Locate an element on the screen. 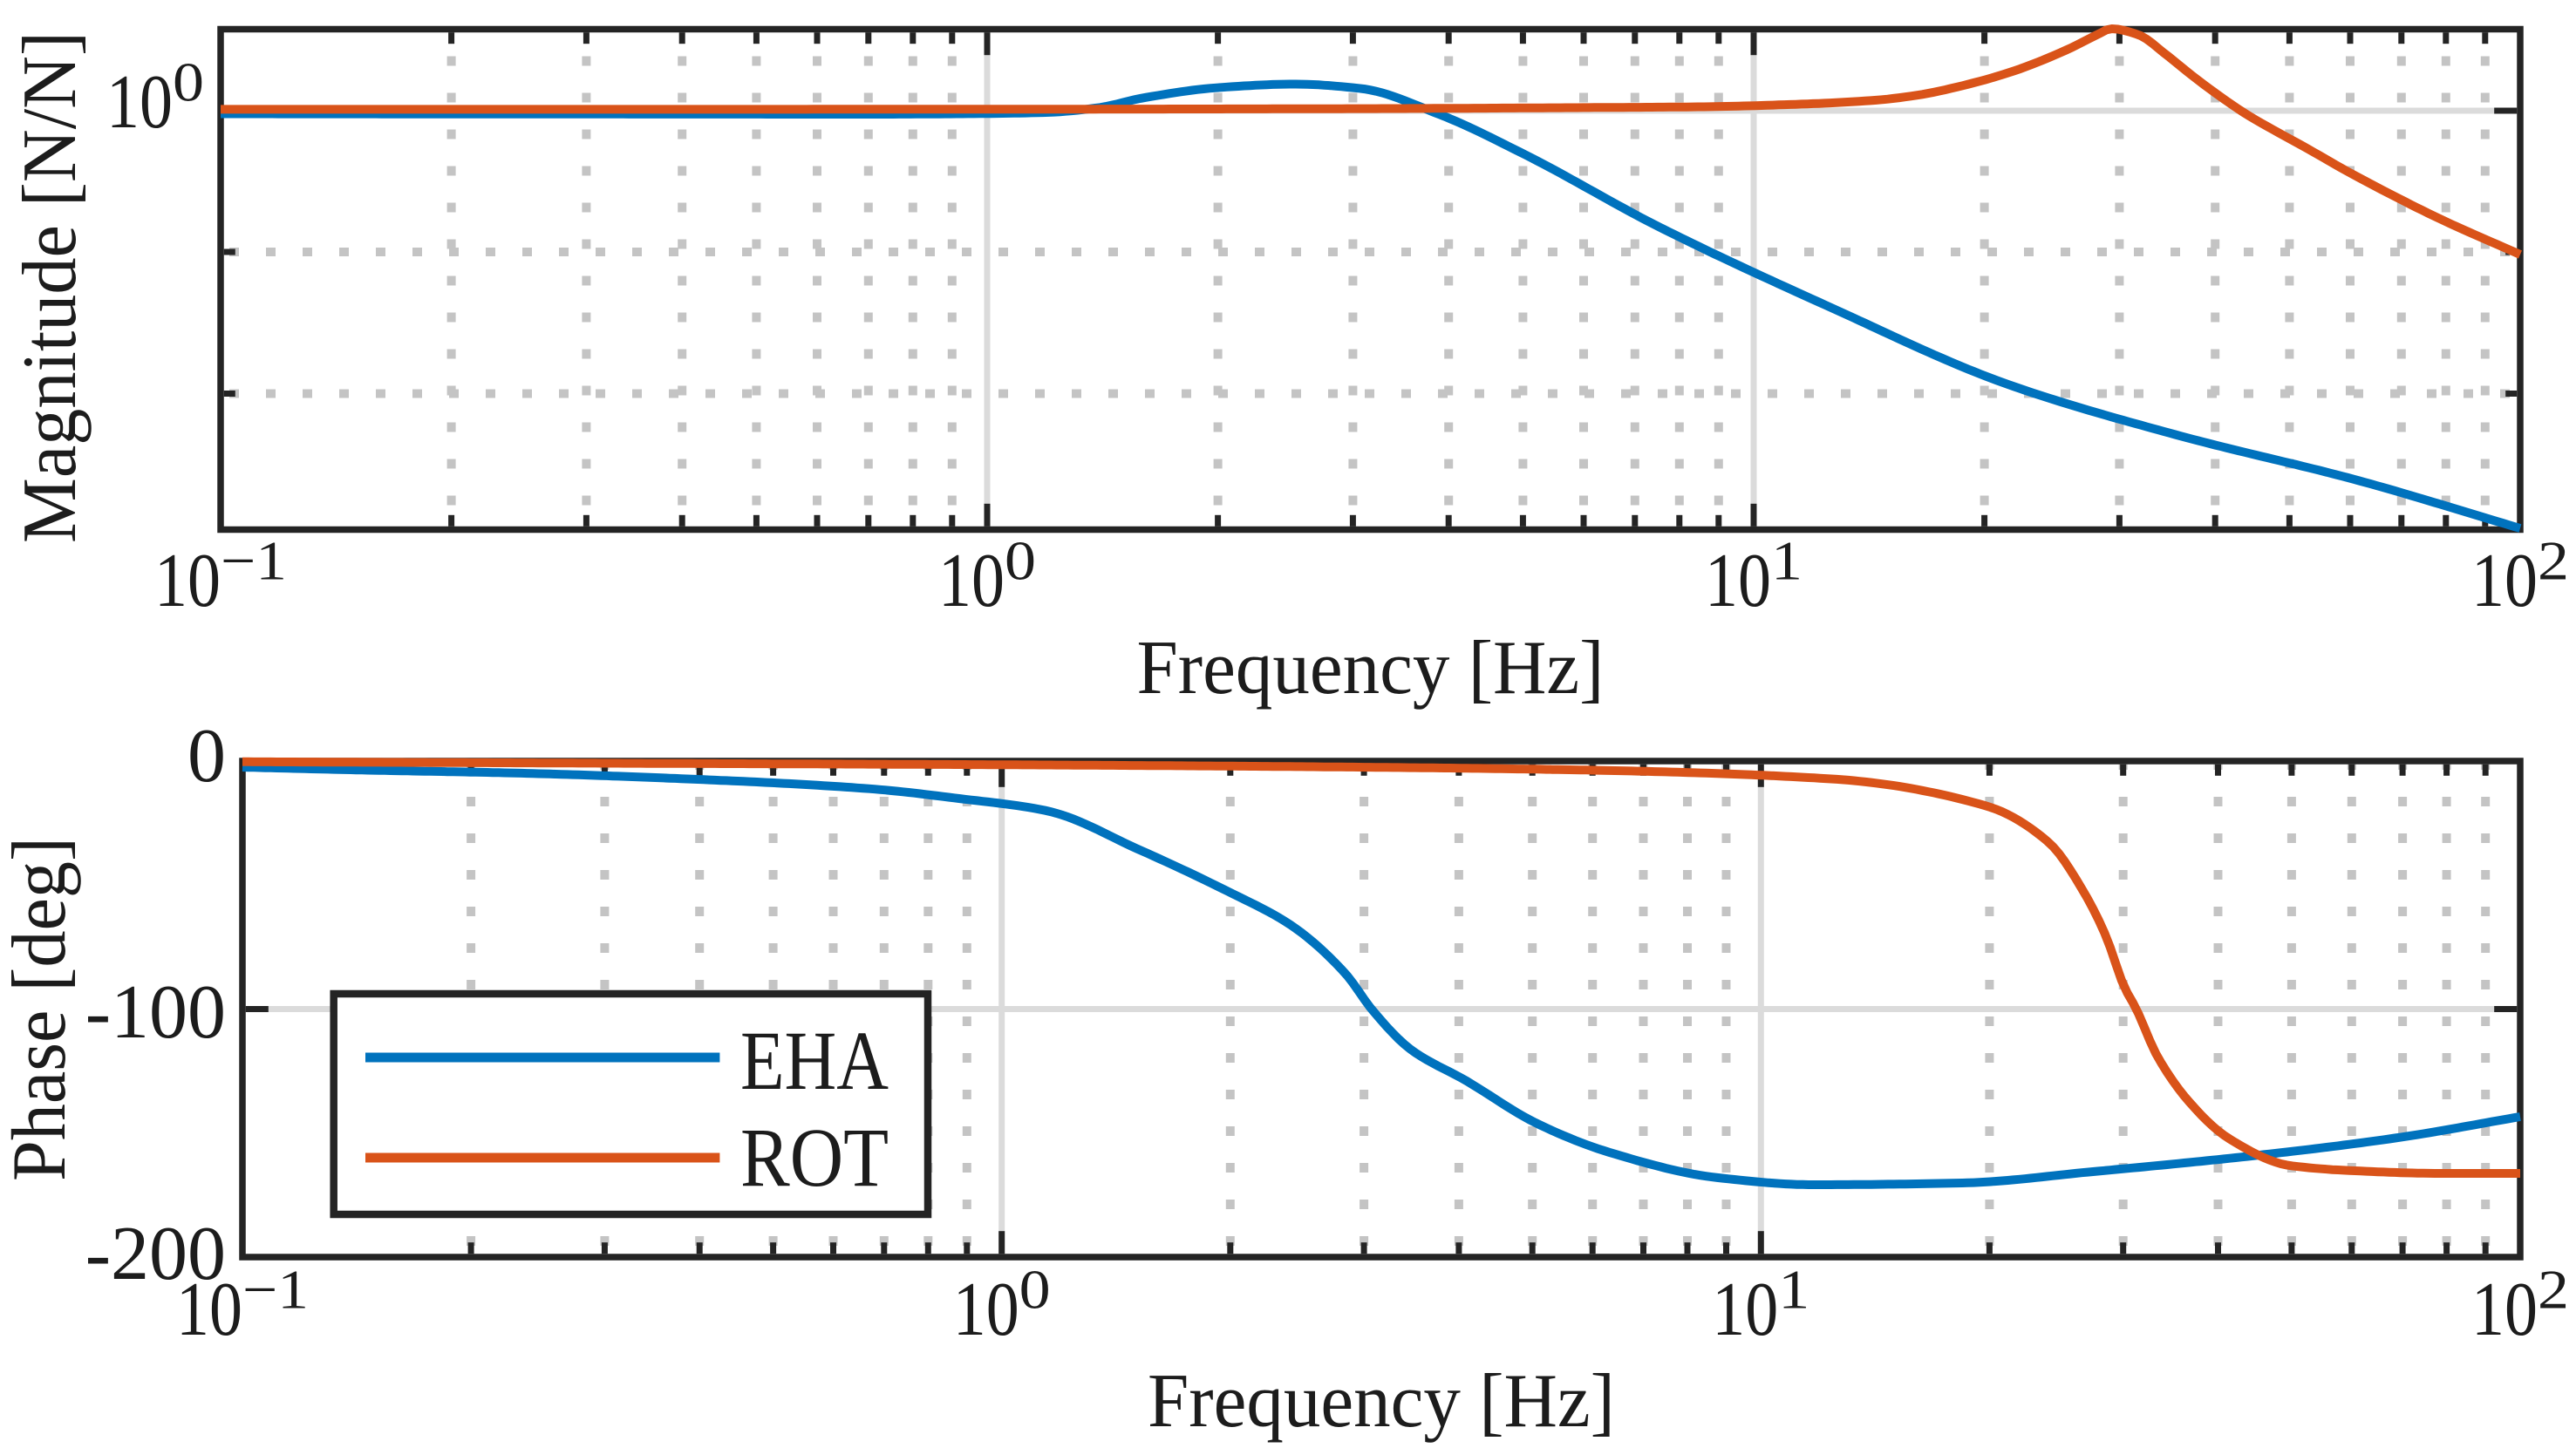 The width and height of the screenshot is (2576, 1448). svg-text: -200 is located at coordinates (156, 1254).